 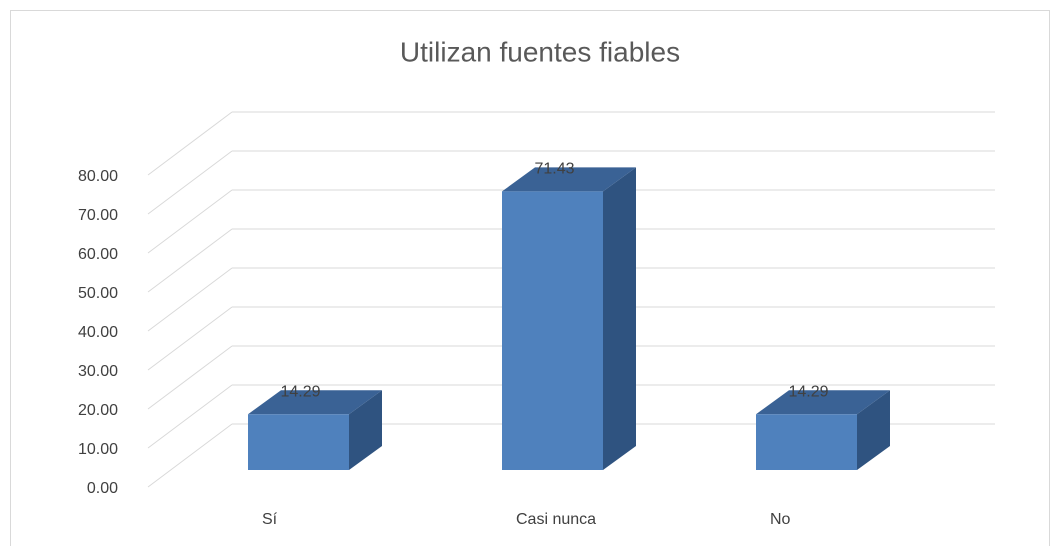 What do you see at coordinates (98, 332) in the screenshot?
I see `y-tick-label: 40.00` at bounding box center [98, 332].